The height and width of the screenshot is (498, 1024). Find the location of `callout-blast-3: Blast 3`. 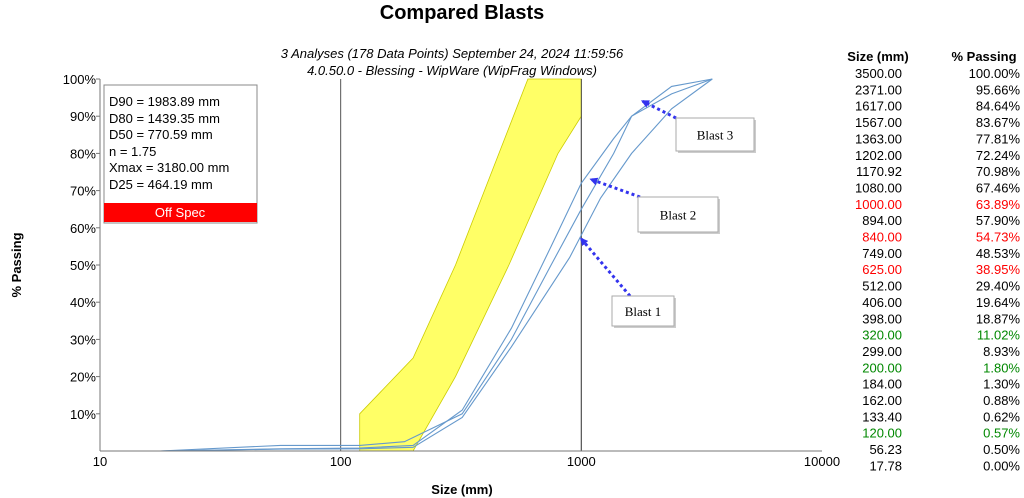

callout-blast-3: Blast 3 is located at coordinates (698, 126).